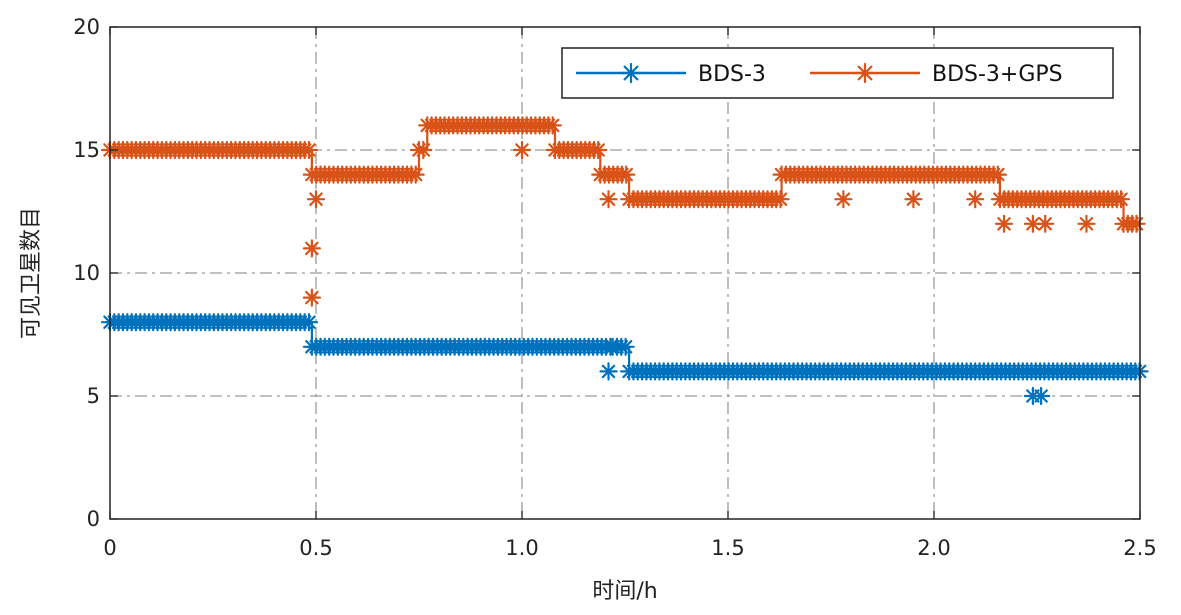 This screenshot has width=1181, height=615. I want to click on x-tick-label: 1.5, so click(727, 548).